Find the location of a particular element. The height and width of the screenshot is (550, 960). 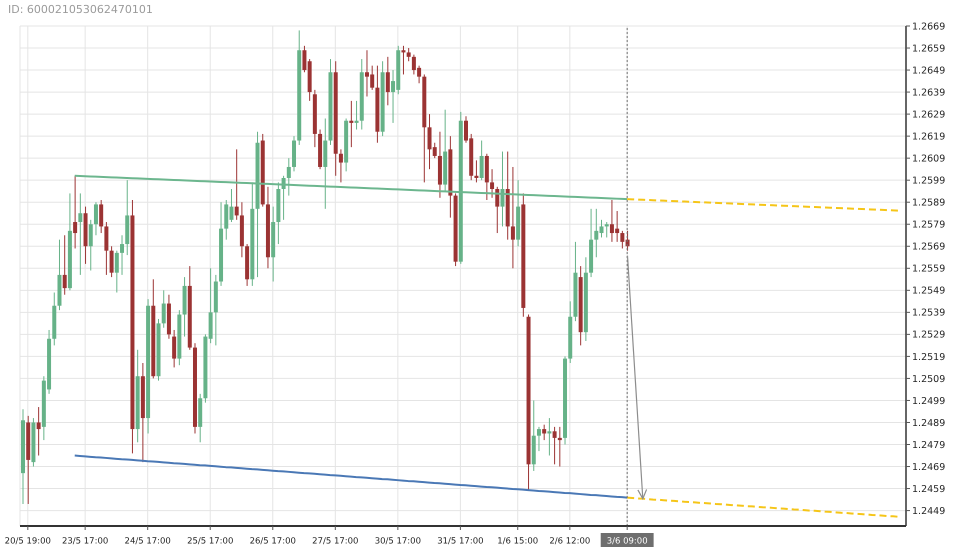

y-tick-label: 1.2449 is located at coordinates (929, 511).